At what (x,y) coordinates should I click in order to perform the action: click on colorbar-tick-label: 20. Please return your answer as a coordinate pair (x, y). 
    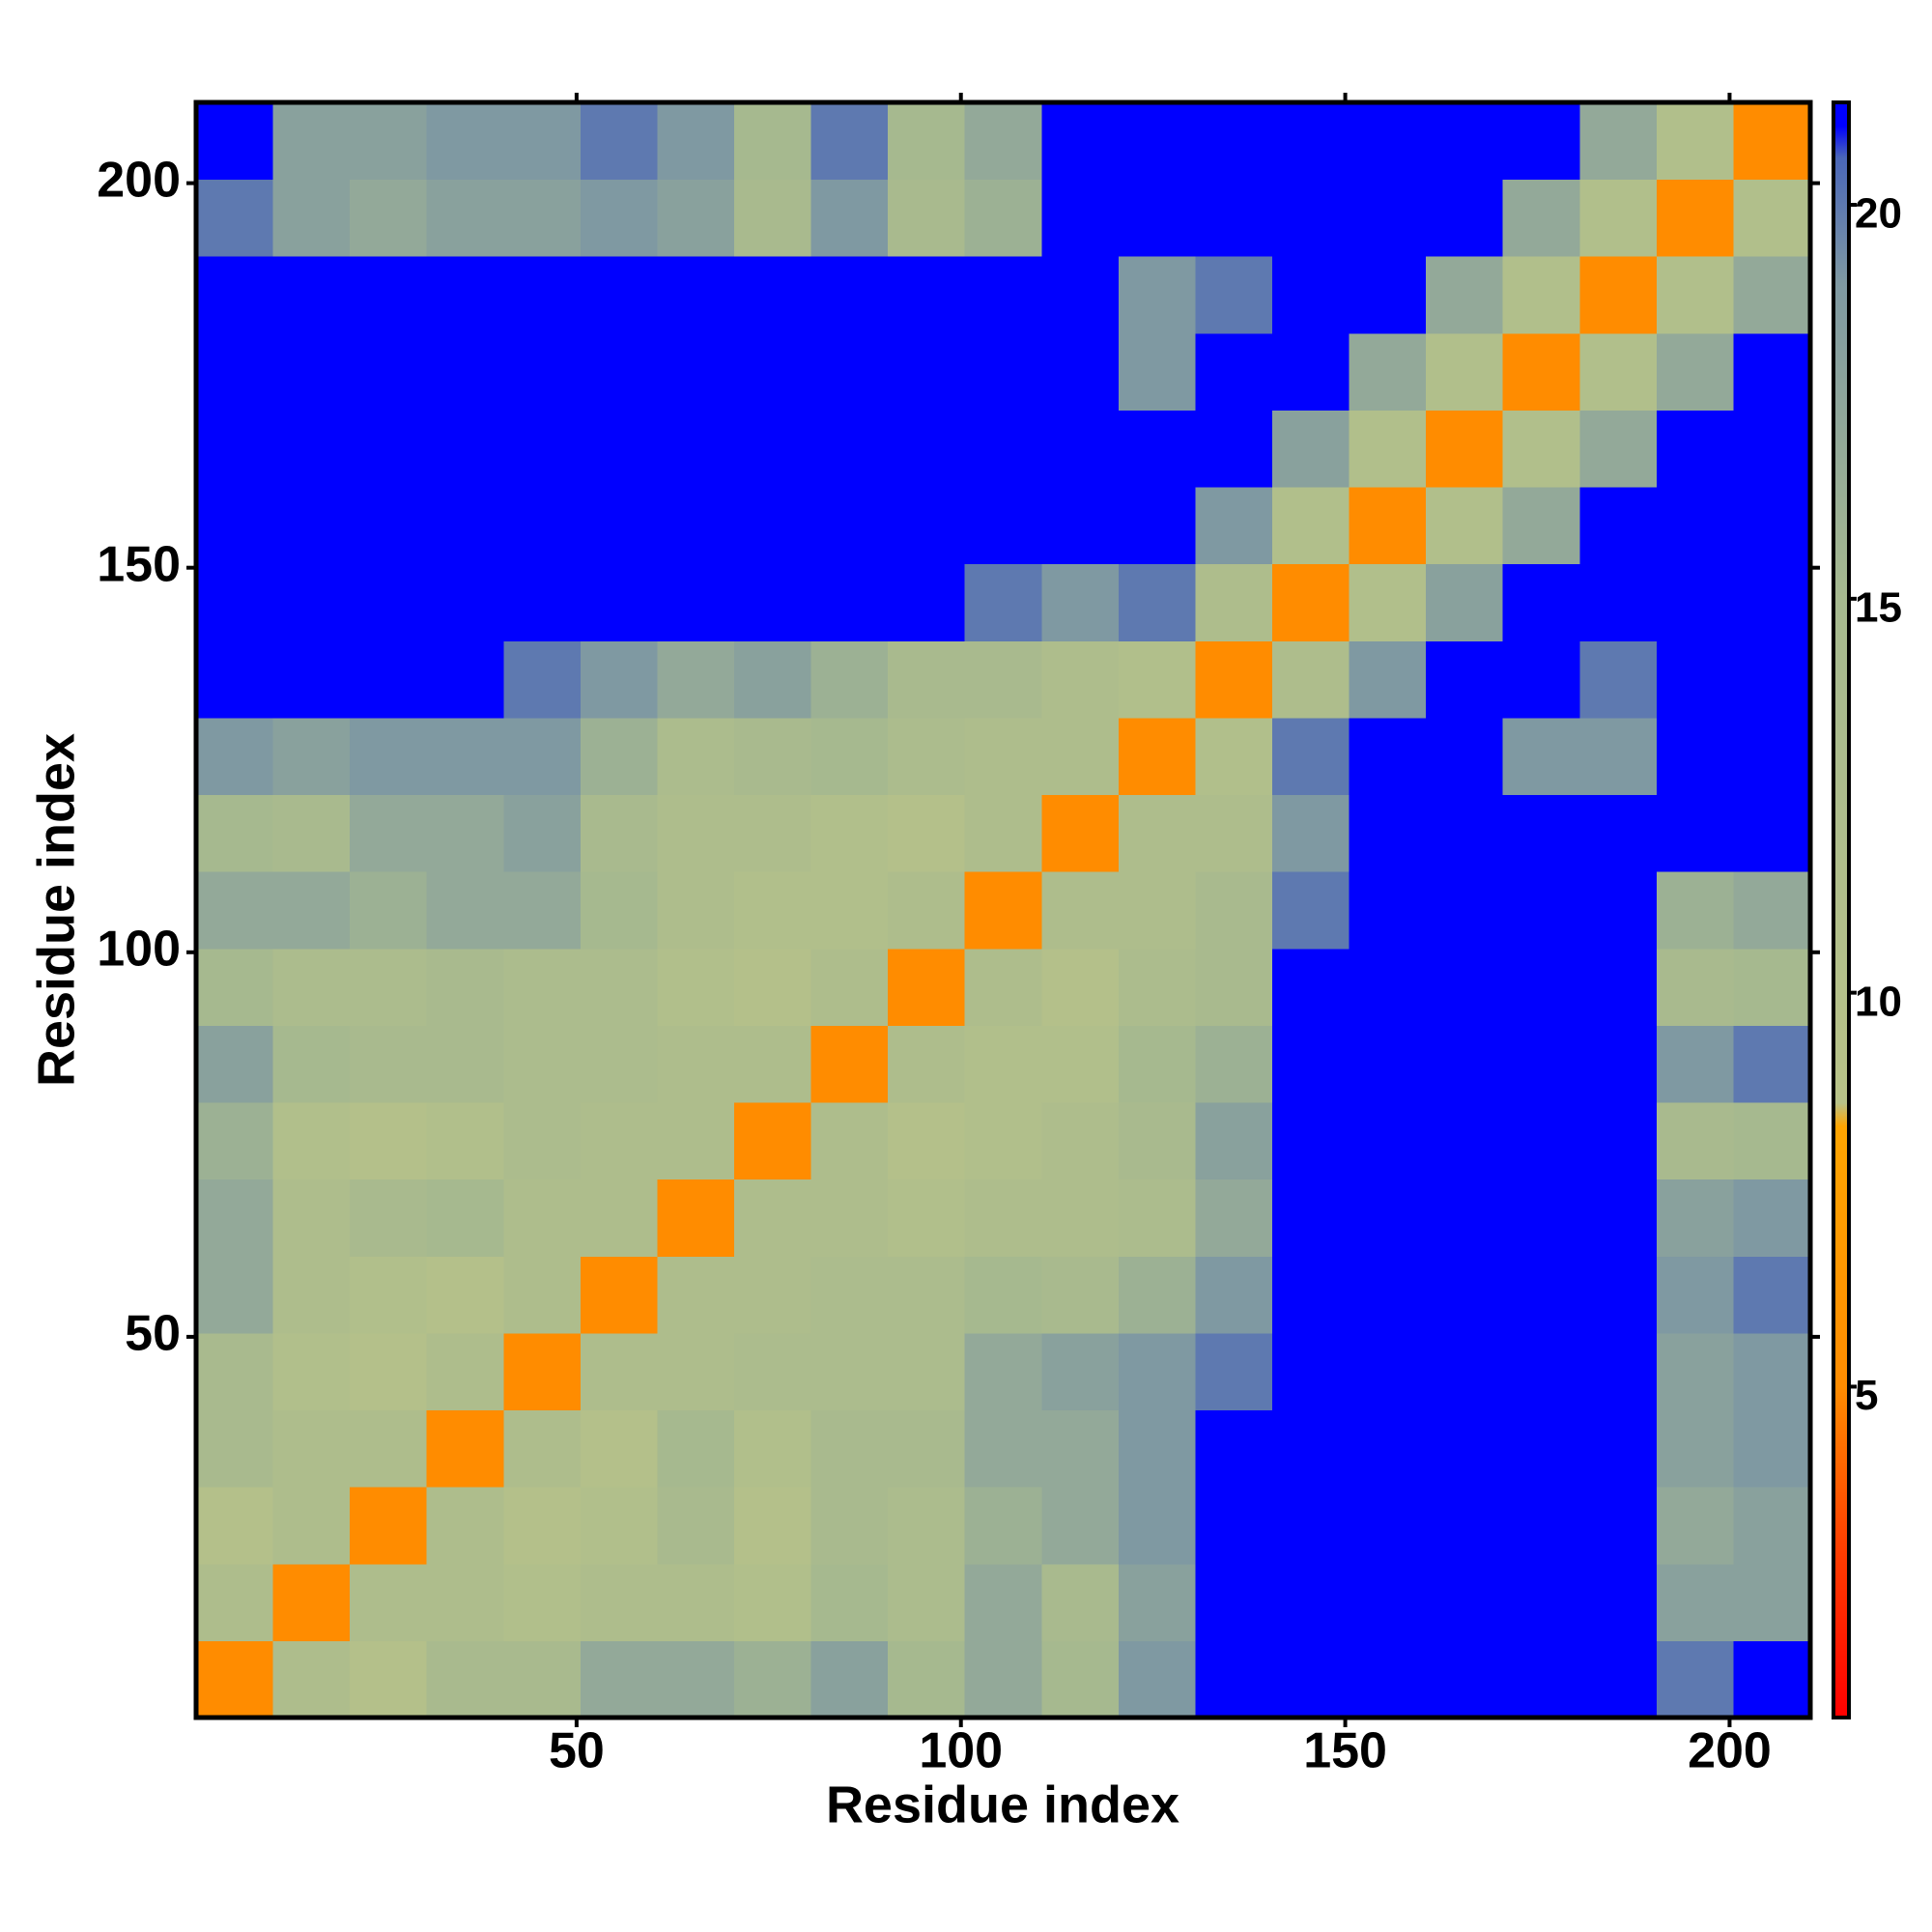
    Looking at the image, I should click on (1878, 214).